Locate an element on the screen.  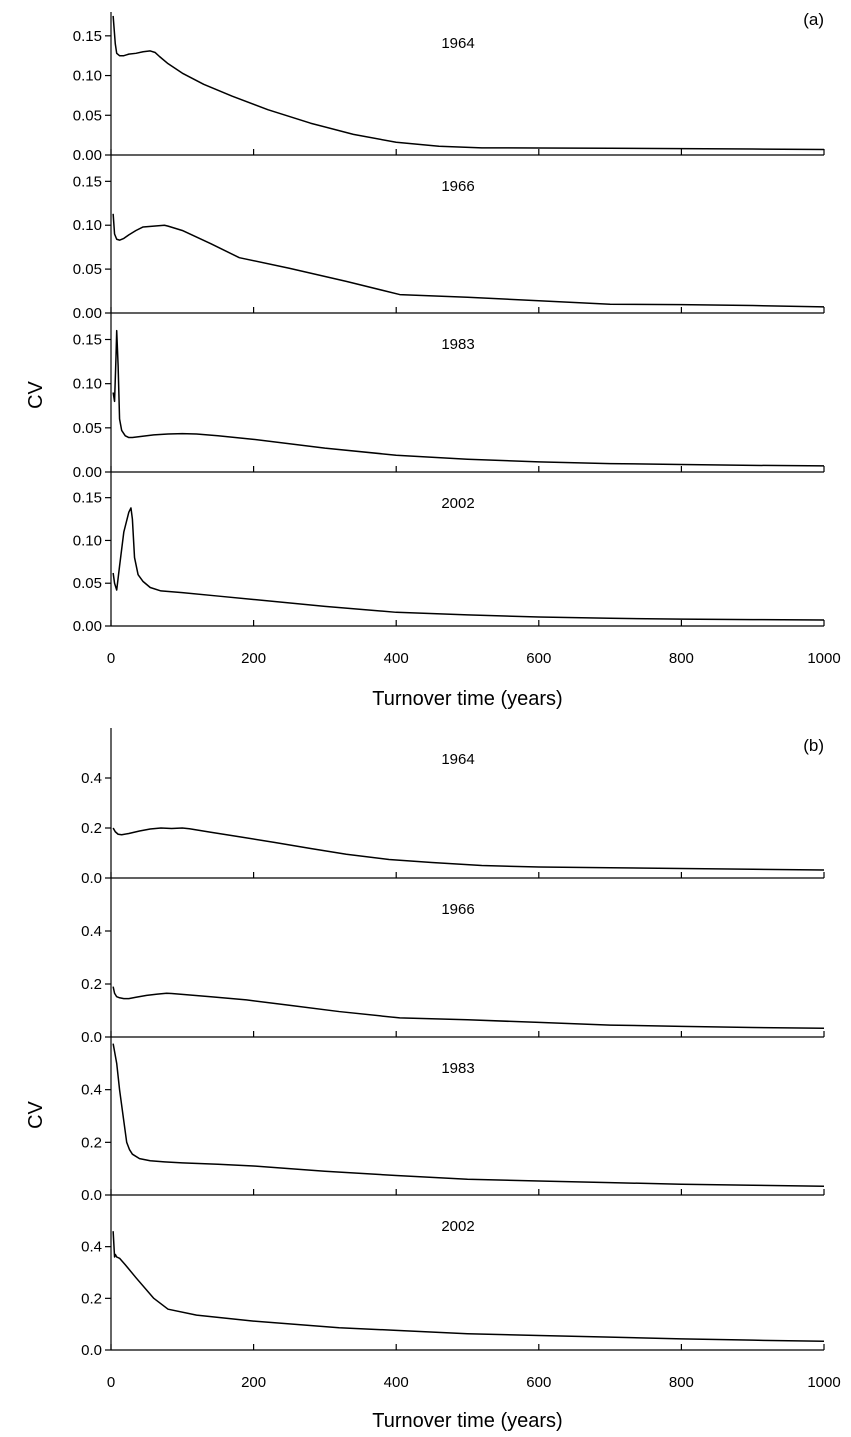
subplot-1983: 0.0 0.2 0.4 1983 is located at coordinates (453, 1120).